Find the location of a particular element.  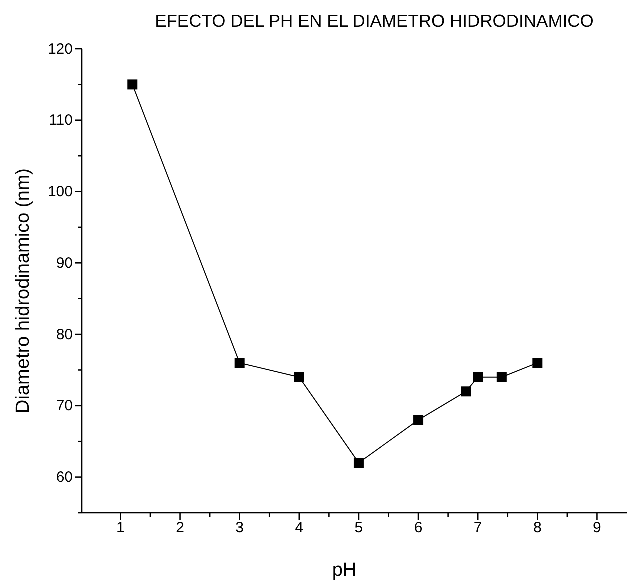

x-tick-label: 7 is located at coordinates (478, 528).